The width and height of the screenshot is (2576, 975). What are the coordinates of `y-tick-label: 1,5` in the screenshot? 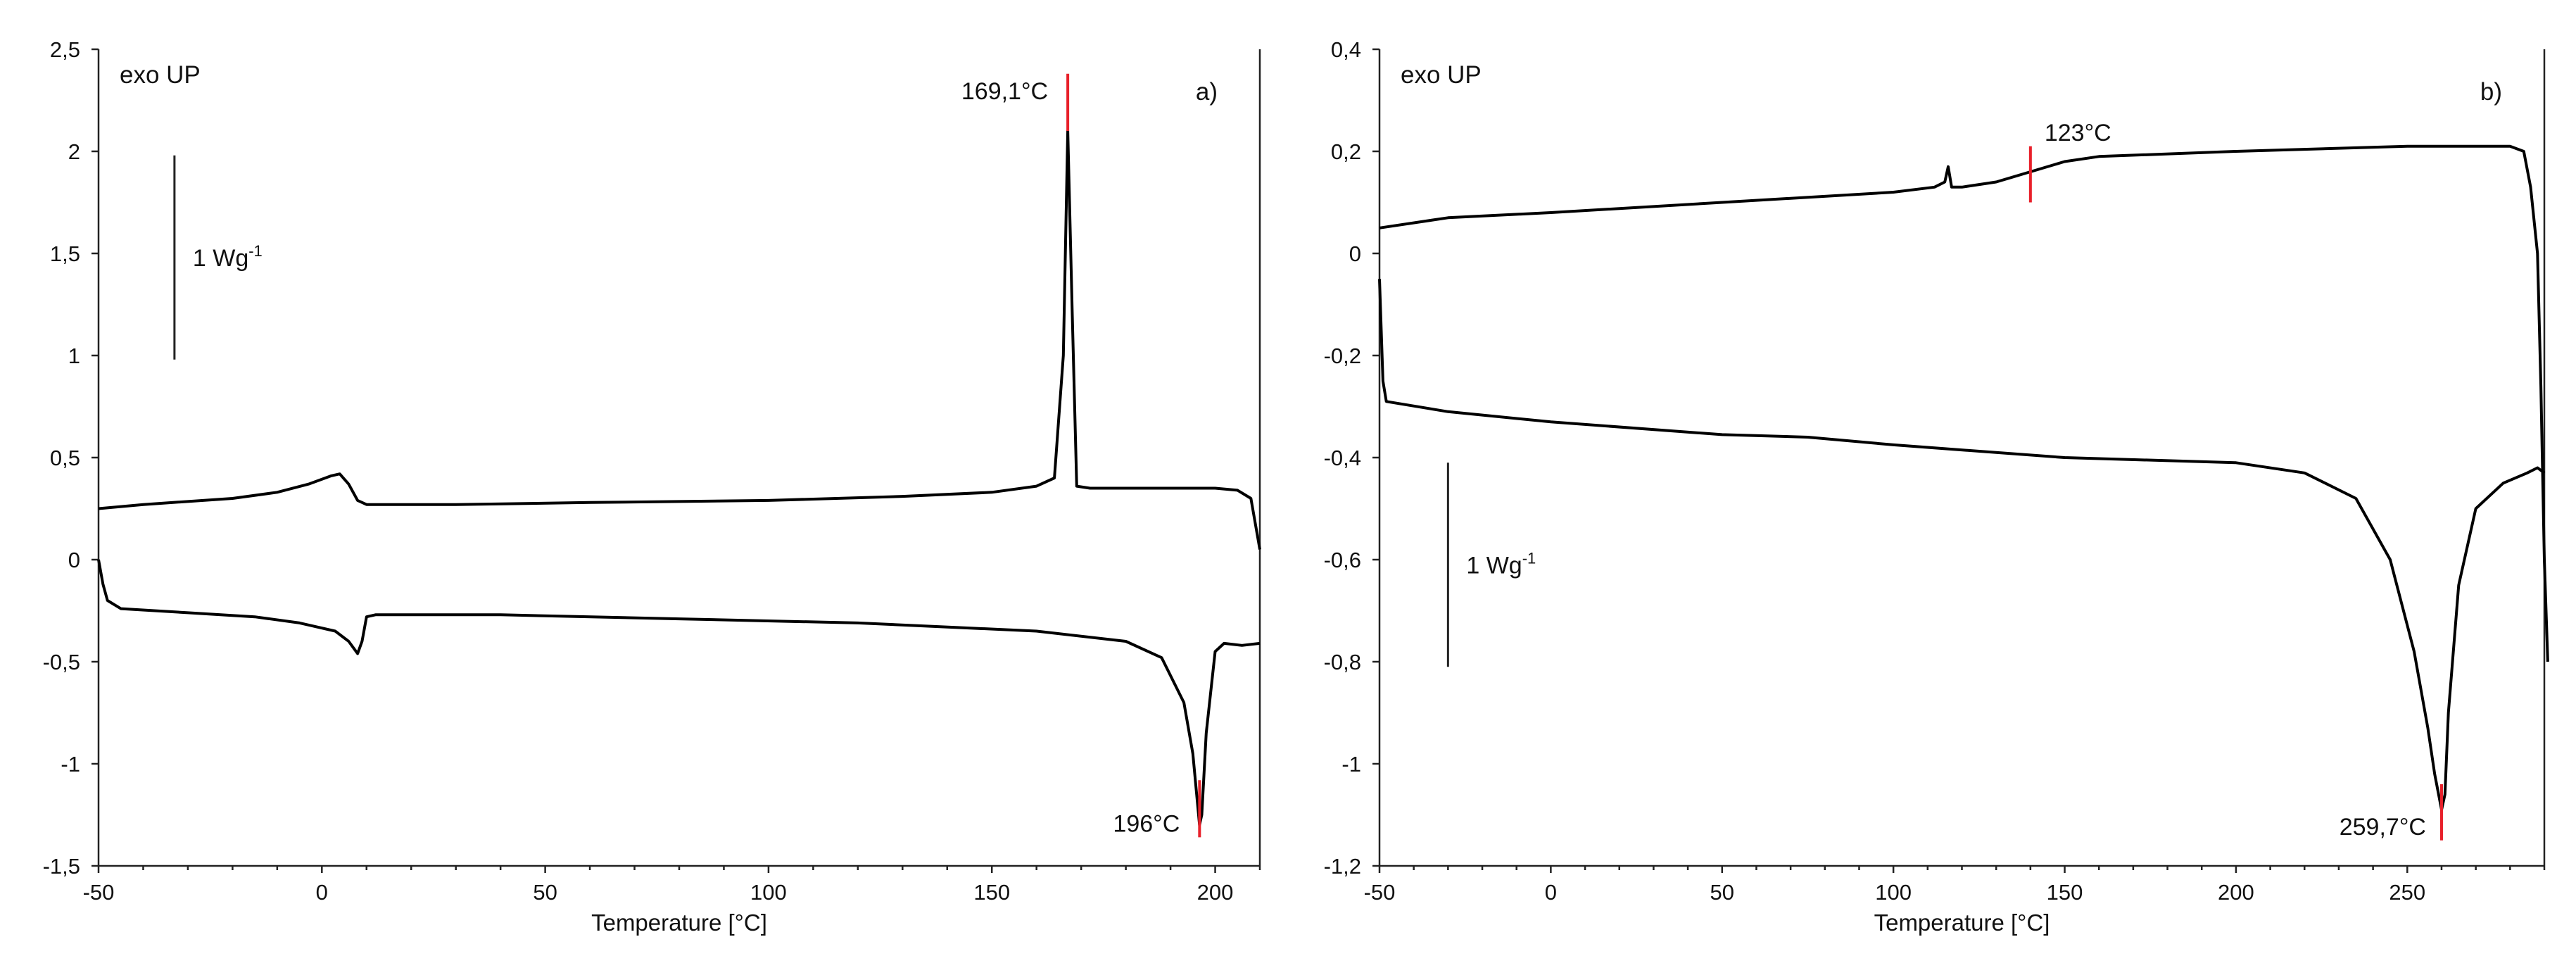 It's located at (65, 254).